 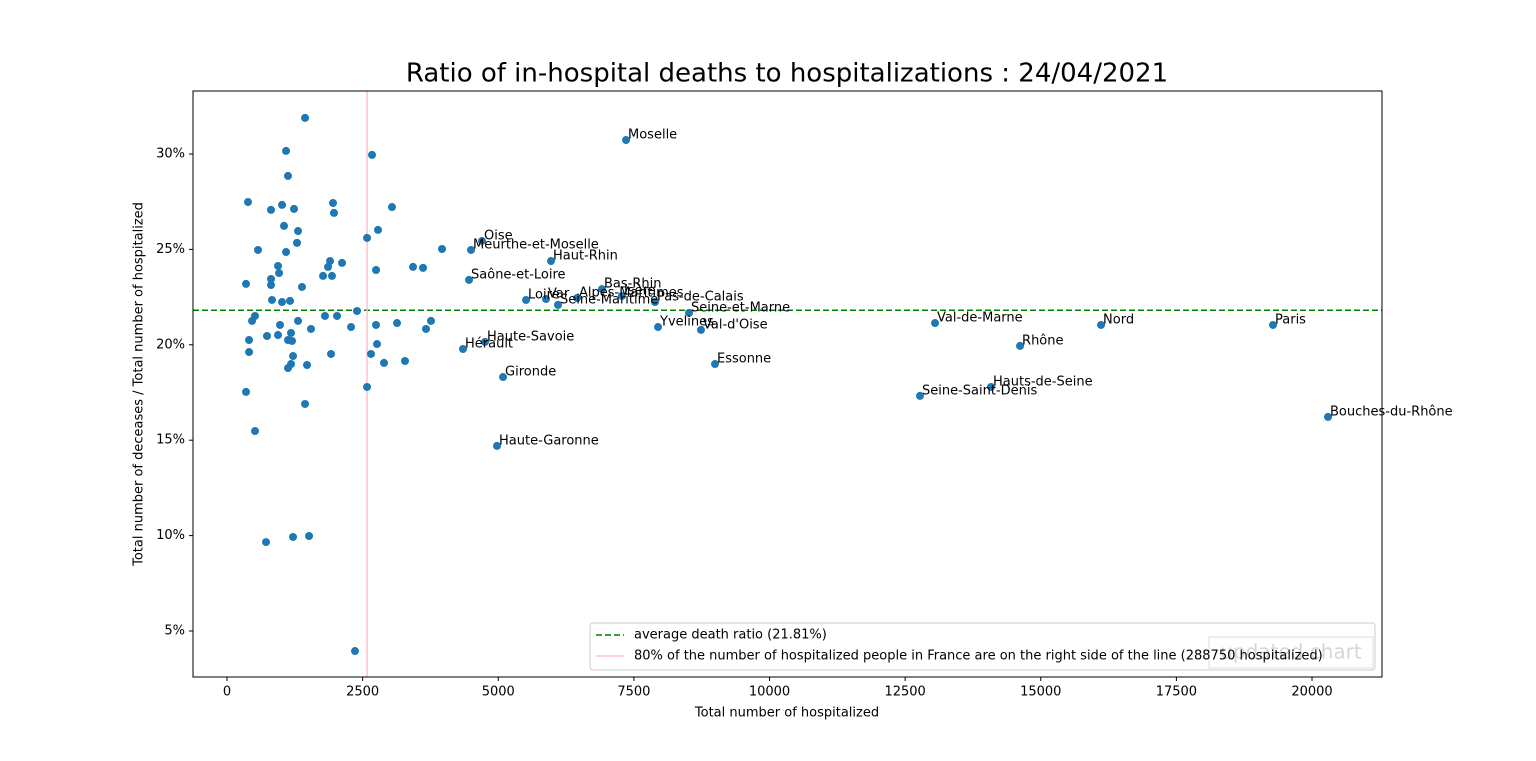 I want to click on y-tick-label: 30%, so click(x=170, y=153).